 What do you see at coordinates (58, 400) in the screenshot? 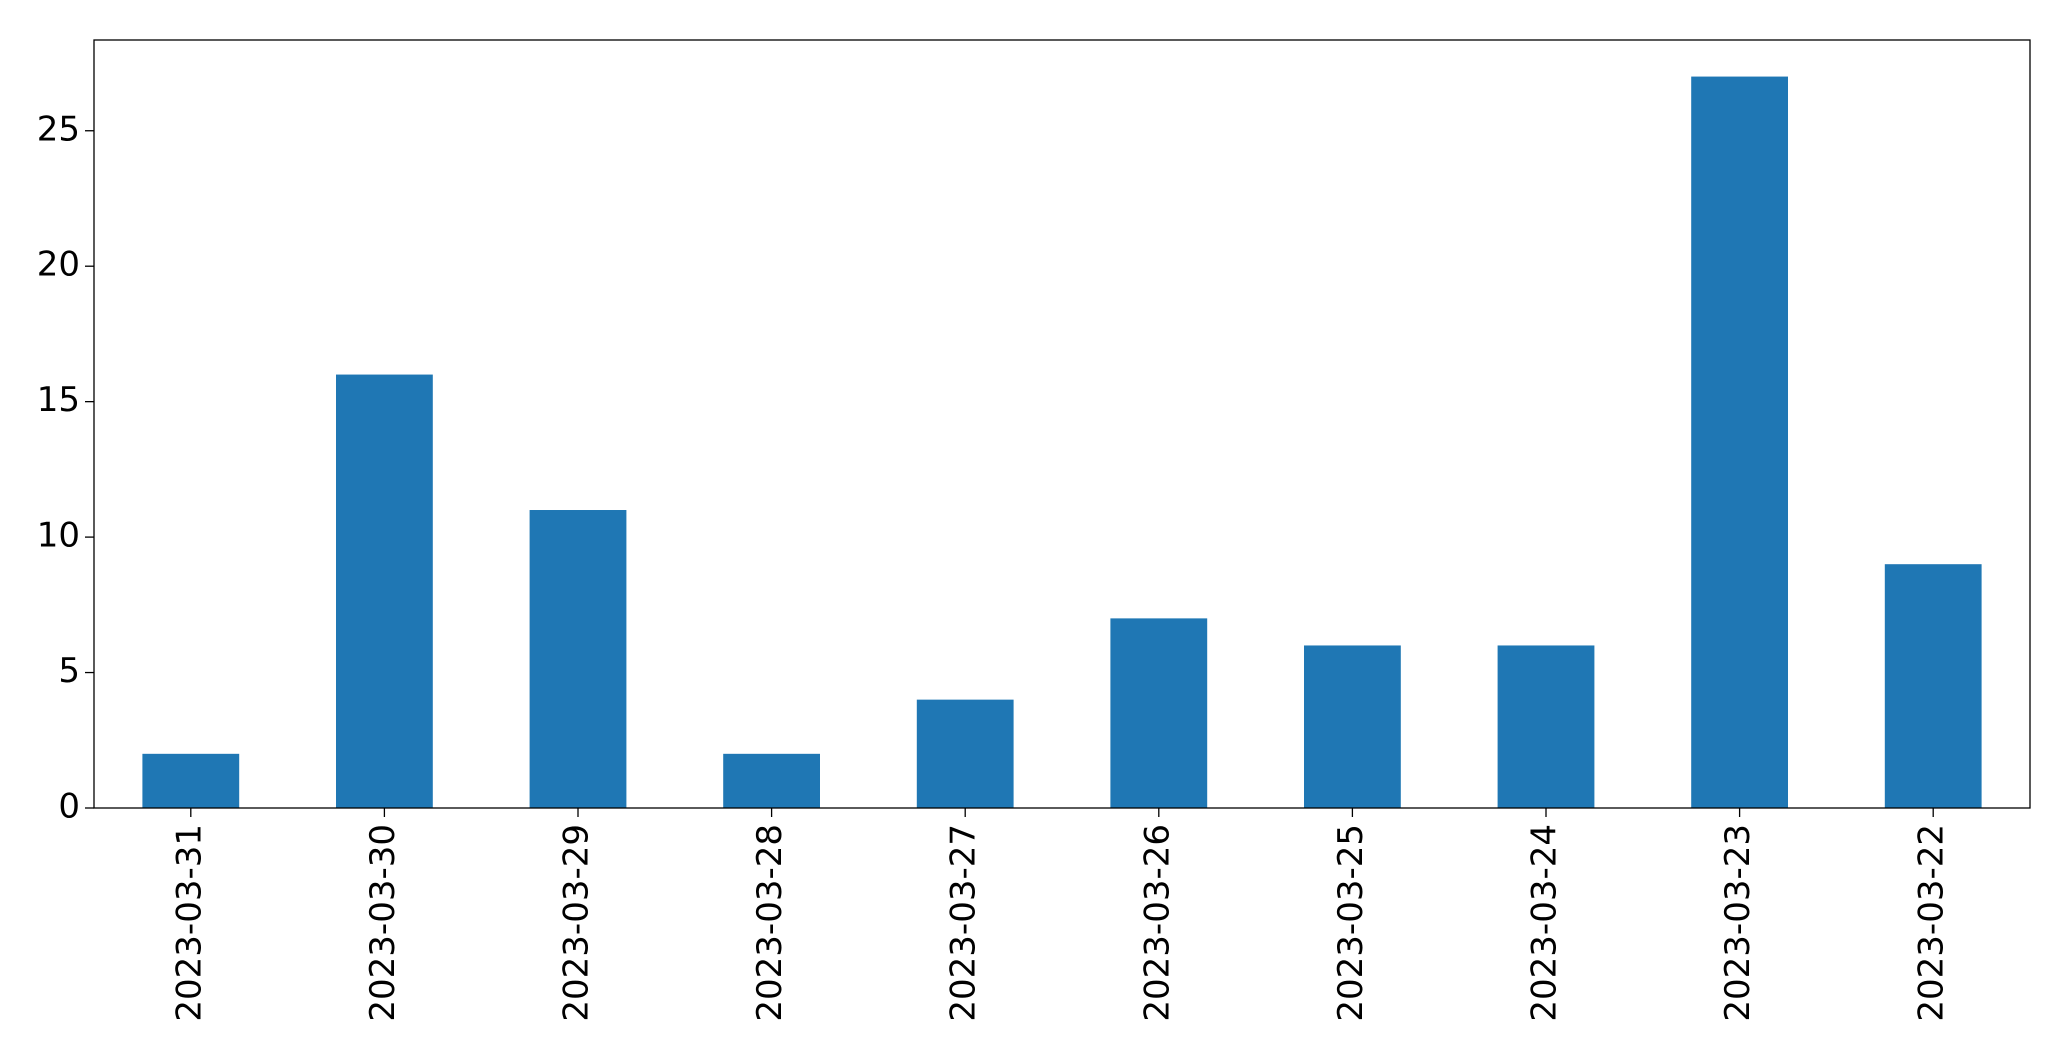
I see `y-tick-label: 15` at bounding box center [58, 400].